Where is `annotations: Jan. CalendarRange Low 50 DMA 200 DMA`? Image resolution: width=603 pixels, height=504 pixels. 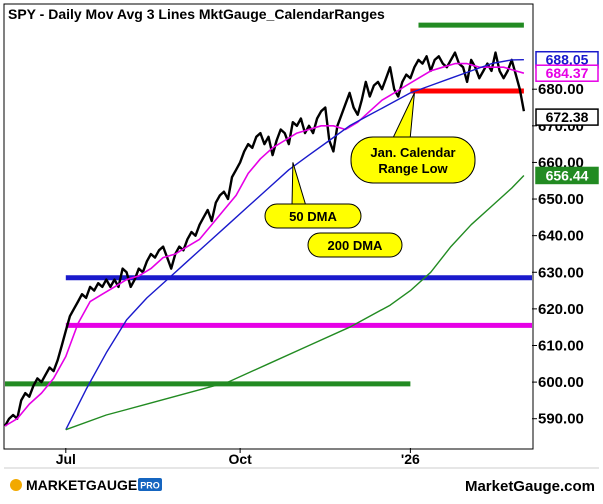
annotations: Jan. CalendarRange Low 50 DMA 200 DMA is located at coordinates (370, 175).